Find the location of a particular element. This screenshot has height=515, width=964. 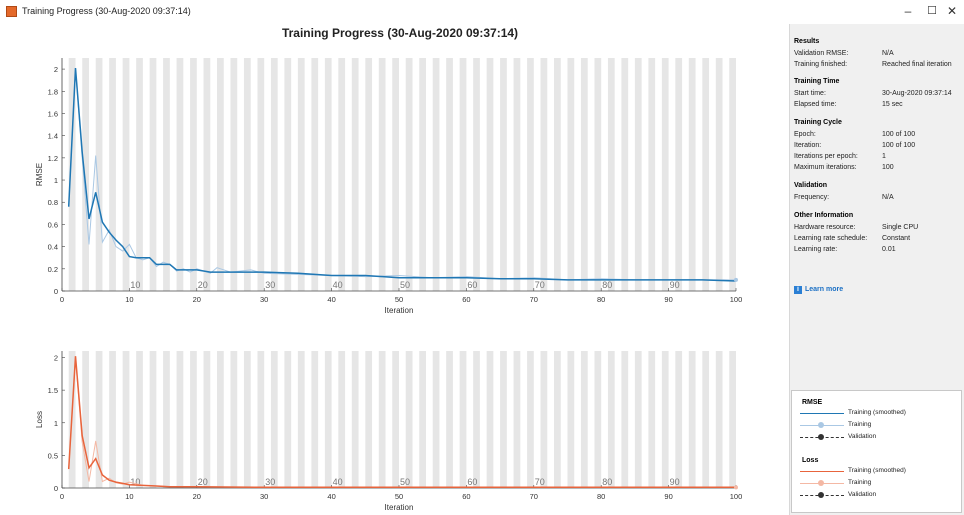

validation-rmse-value: N/A is located at coordinates (888, 53).